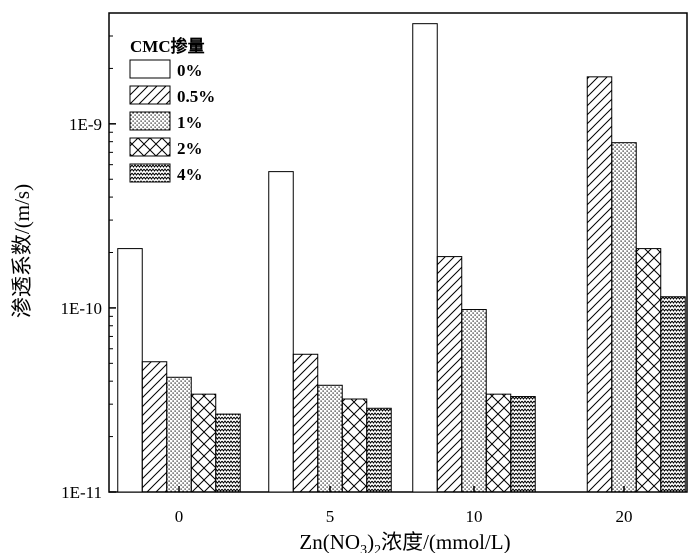 This screenshot has height=553, width=690. Describe the element at coordinates (190, 174) in the screenshot. I see `legend-label: 4%` at that location.